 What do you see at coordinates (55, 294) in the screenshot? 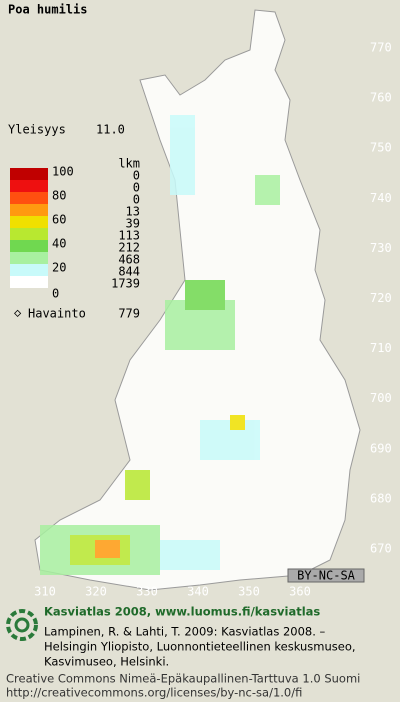
I see `legend-label: 0` at bounding box center [55, 294].